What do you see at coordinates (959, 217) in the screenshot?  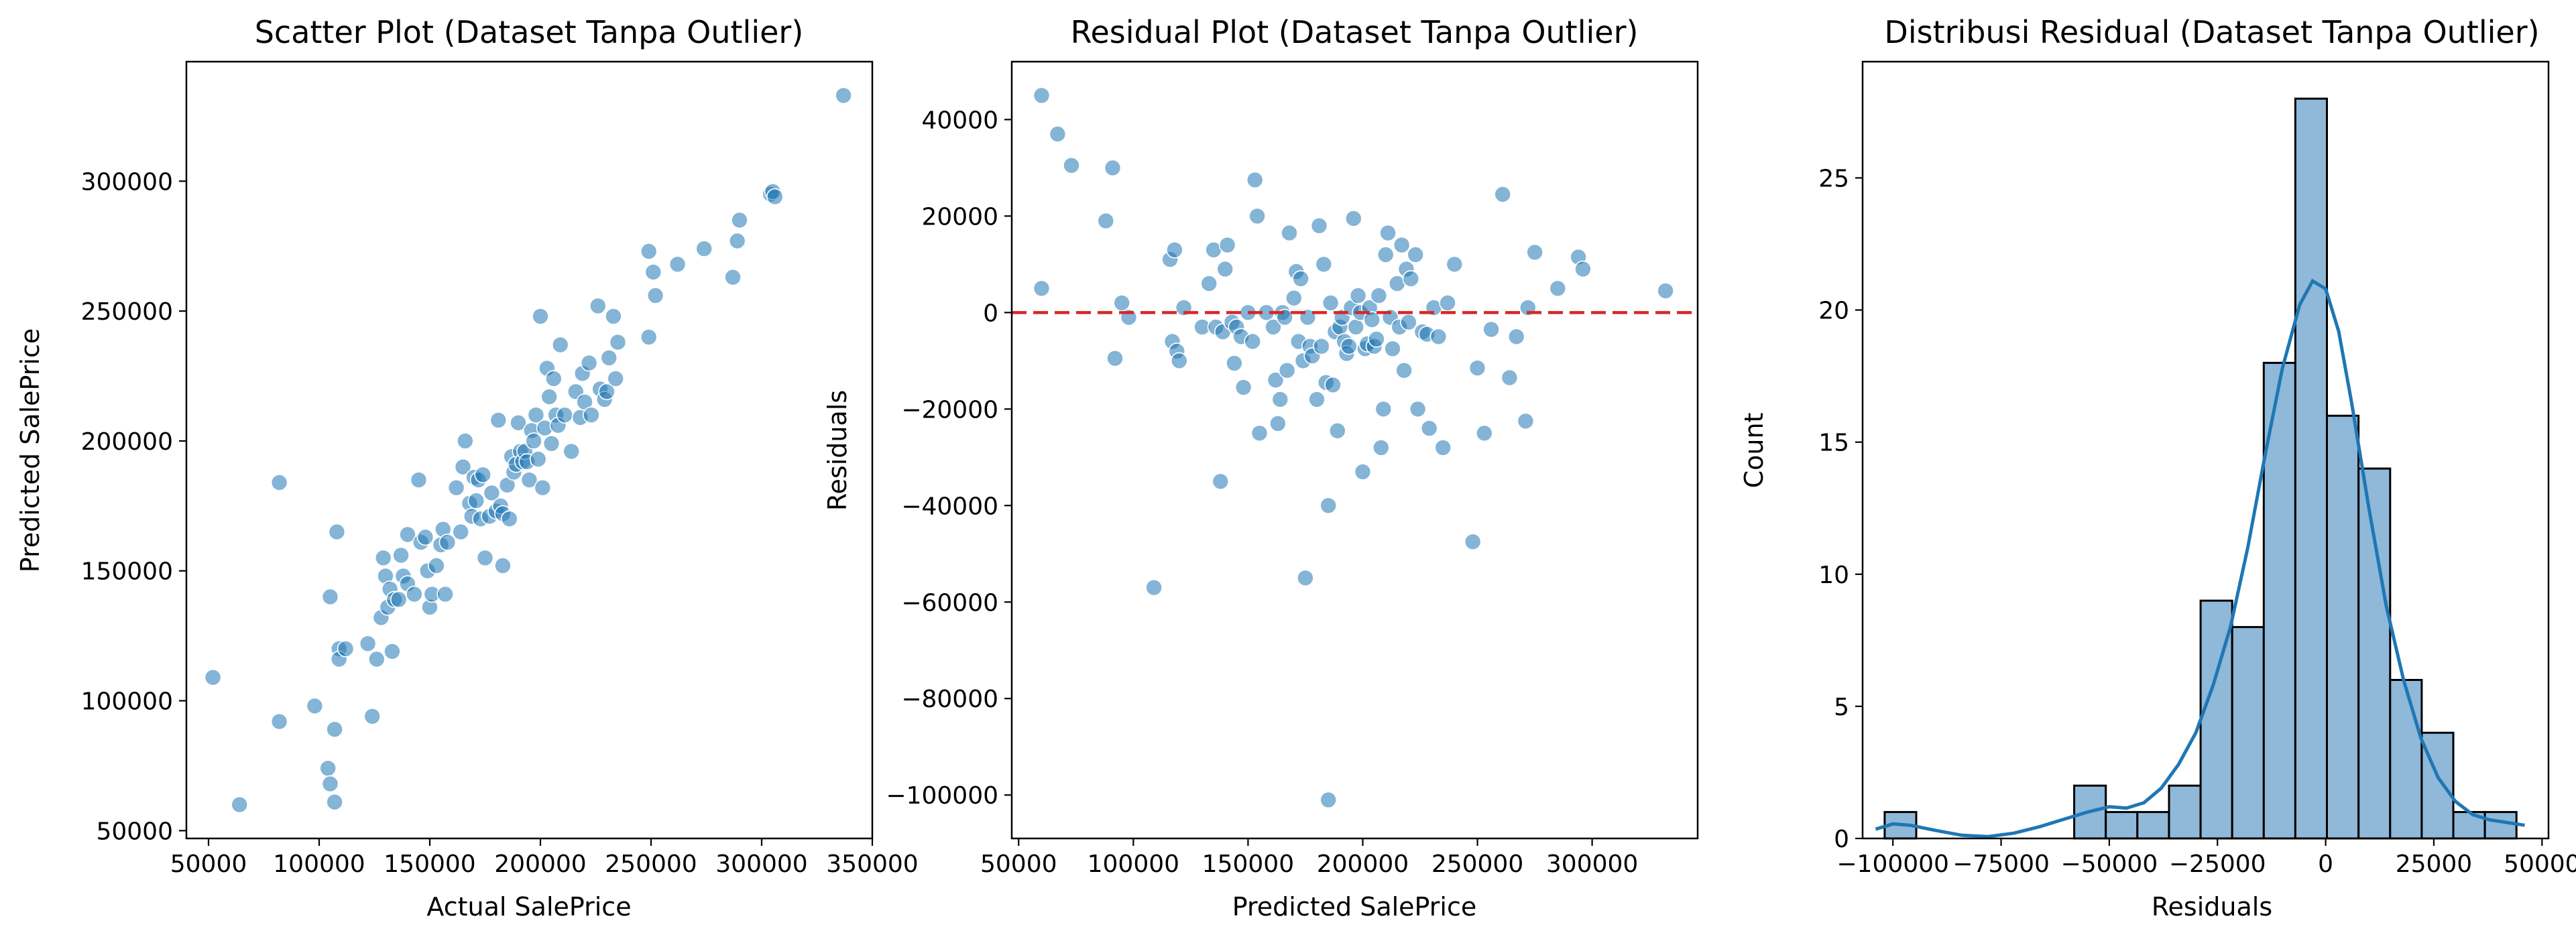 I see `residual-ytick-label: 20000` at bounding box center [959, 217].